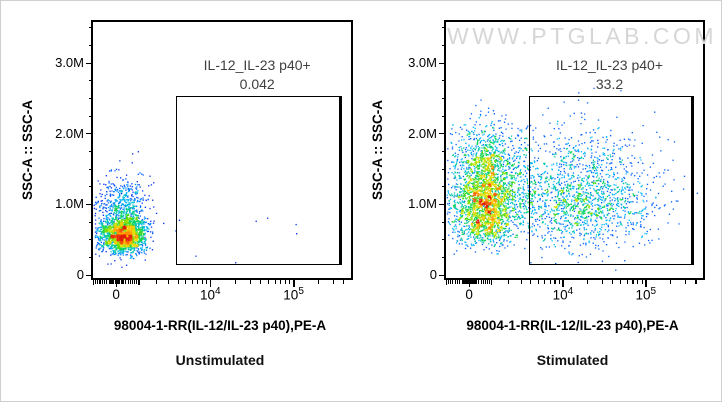 This screenshot has width=722, height=402. What do you see at coordinates (422, 62) in the screenshot?
I see `y-tick-label: 3.0M` at bounding box center [422, 62].